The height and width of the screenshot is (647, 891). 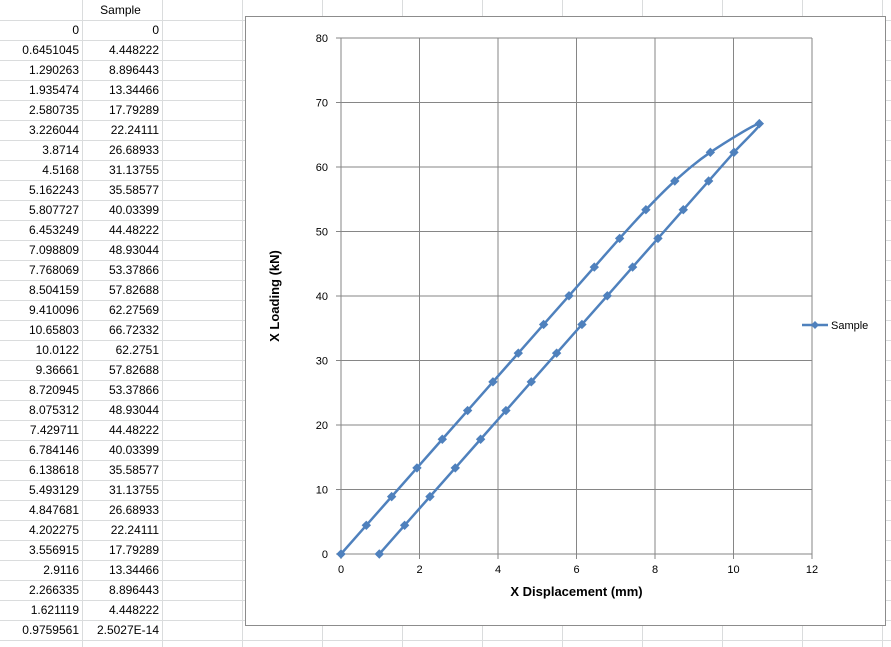 What do you see at coordinates (53, 110) in the screenshot?
I see `cell-displacement: 2.580735` at bounding box center [53, 110].